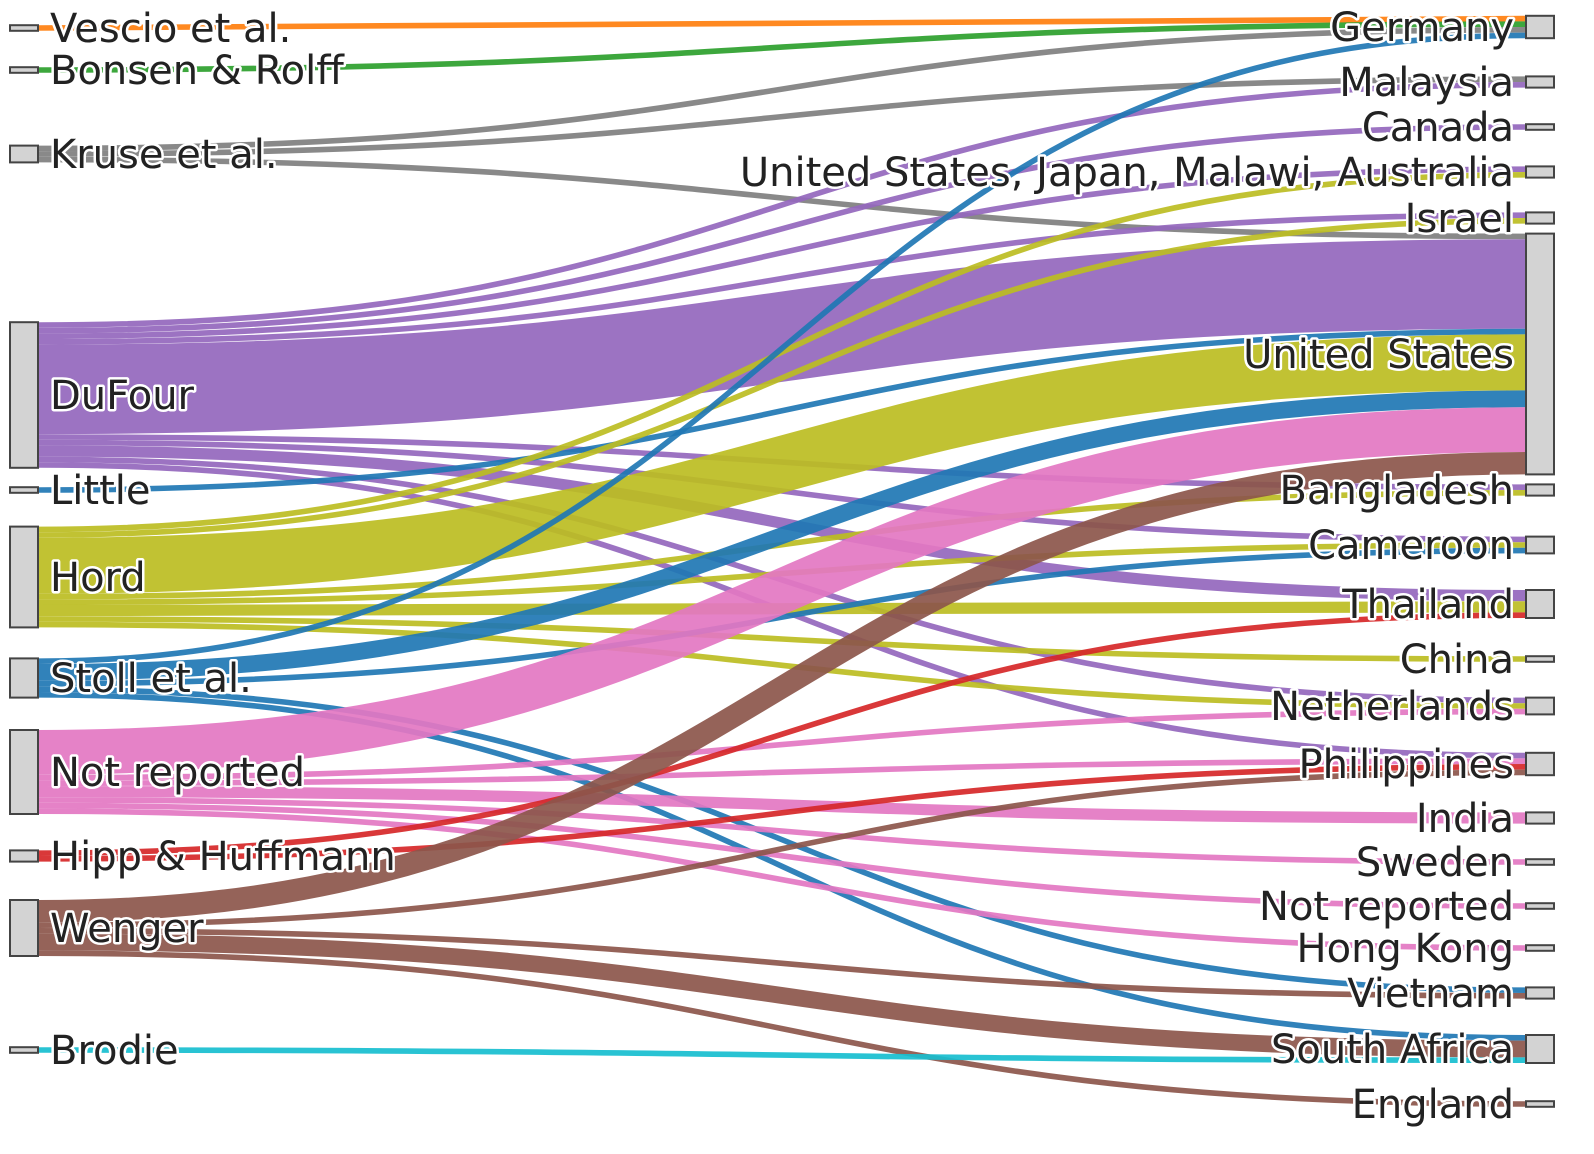 This screenshot has height=1154, width=1594. Describe the element at coordinates (782, 665) in the screenshot. I see `link-hord-to-netherlands` at that location.